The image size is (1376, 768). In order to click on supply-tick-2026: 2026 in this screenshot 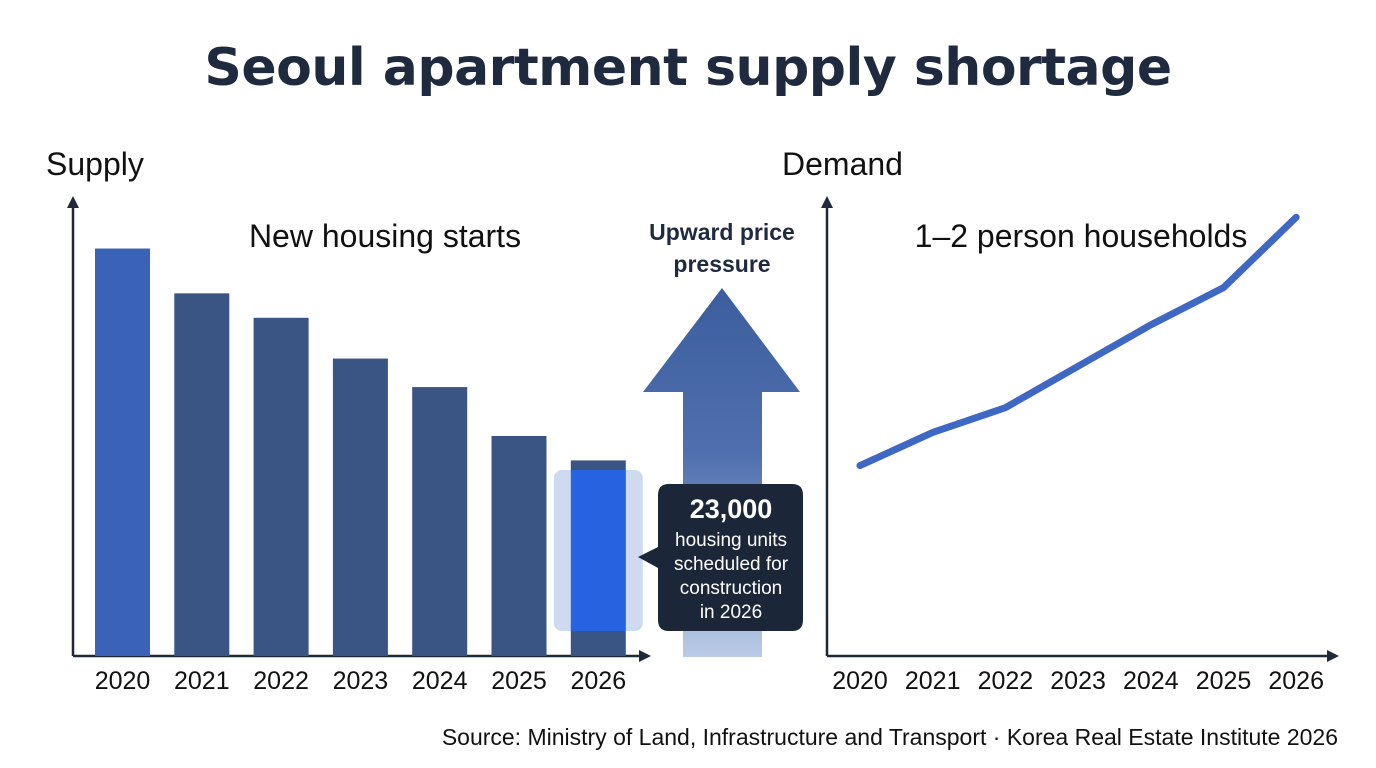, I will do `click(598, 681)`.